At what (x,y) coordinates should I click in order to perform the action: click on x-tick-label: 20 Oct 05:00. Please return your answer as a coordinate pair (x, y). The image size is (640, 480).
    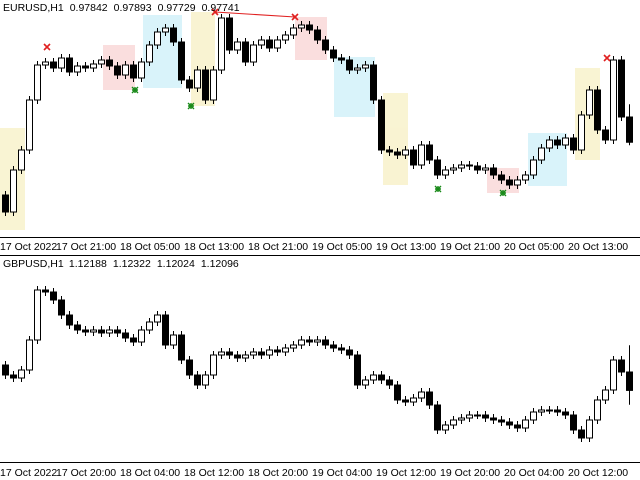
    Looking at the image, I should click on (534, 247).